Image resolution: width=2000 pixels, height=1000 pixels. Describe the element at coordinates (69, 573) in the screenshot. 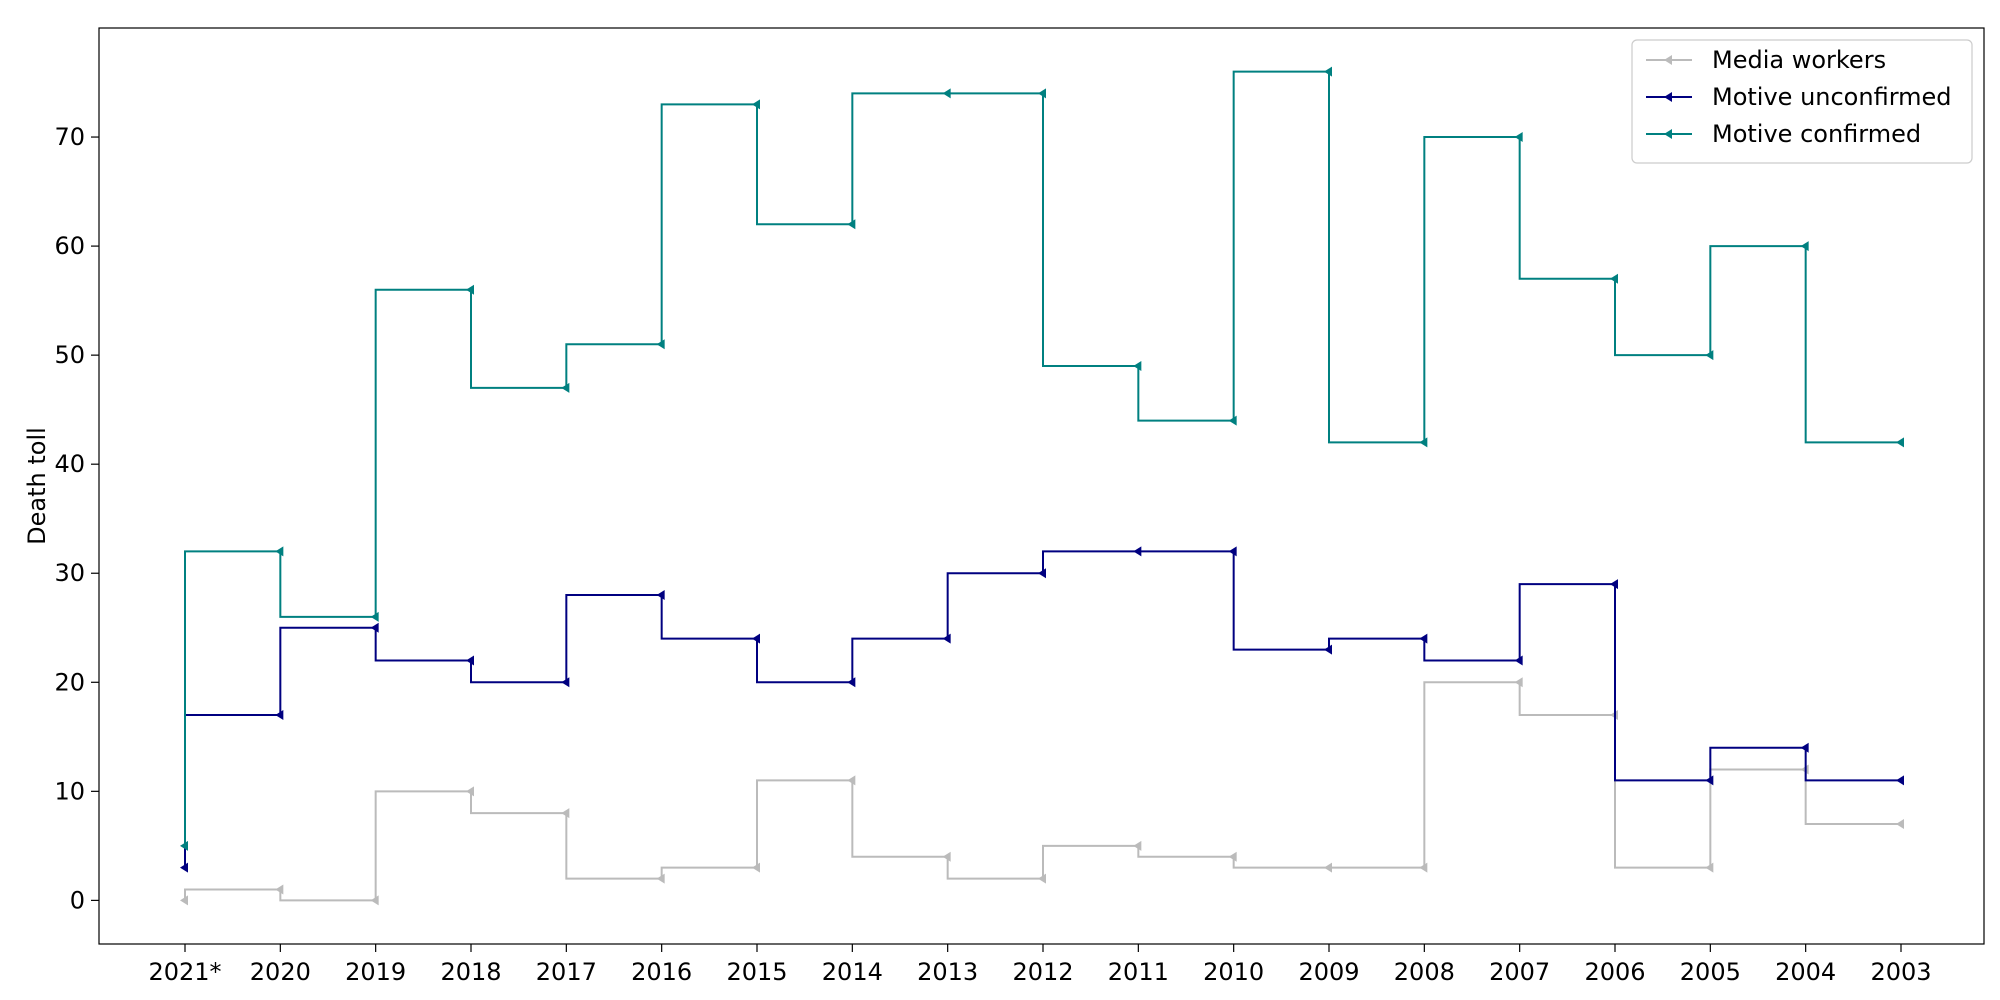

I see `y-tick-label: 30` at that location.